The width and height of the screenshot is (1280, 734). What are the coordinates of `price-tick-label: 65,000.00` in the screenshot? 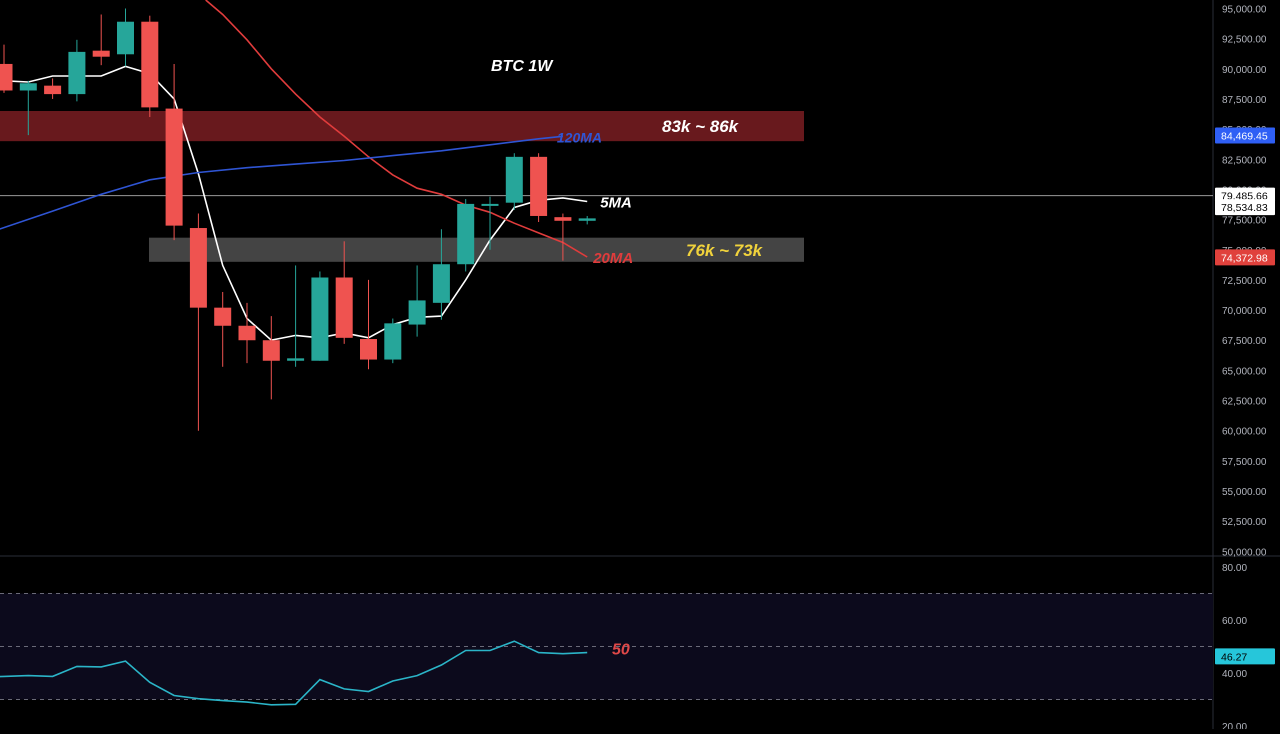 It's located at (1244, 371).